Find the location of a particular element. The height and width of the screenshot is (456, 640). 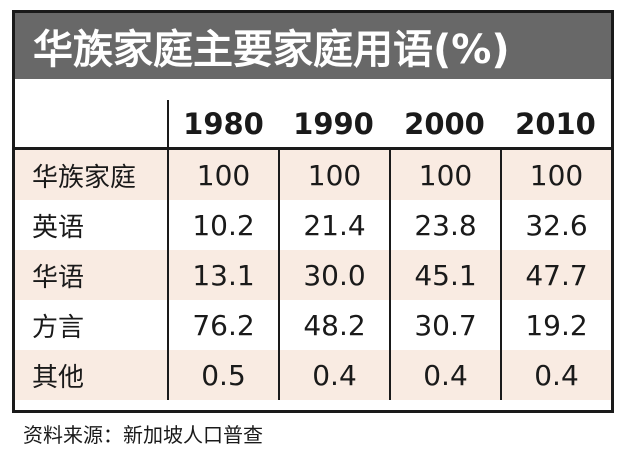

table-row-english: 英语 10.2 21.4 23.8 32.6 is located at coordinates (313, 225).